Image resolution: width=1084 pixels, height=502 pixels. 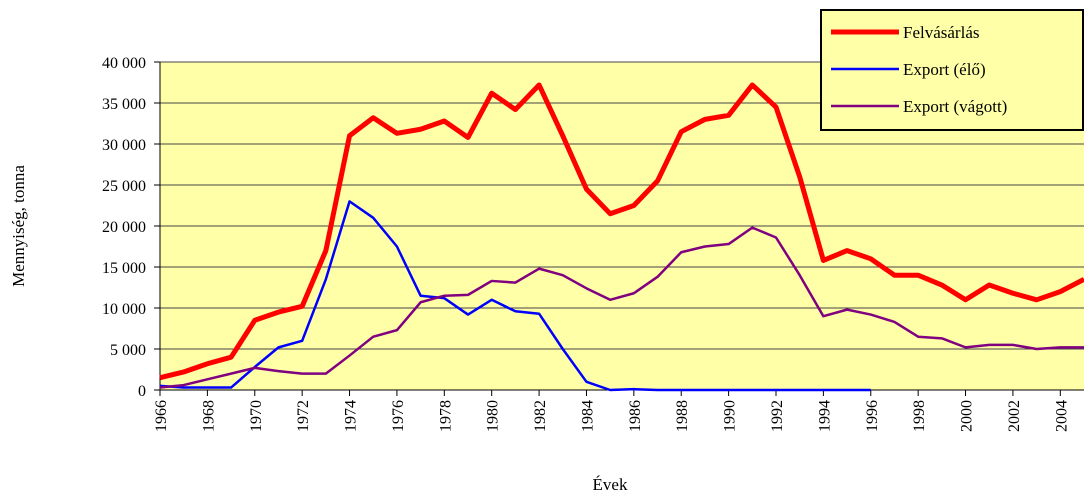 I want to click on y-tick-label: 30 000, so click(x=124, y=145).